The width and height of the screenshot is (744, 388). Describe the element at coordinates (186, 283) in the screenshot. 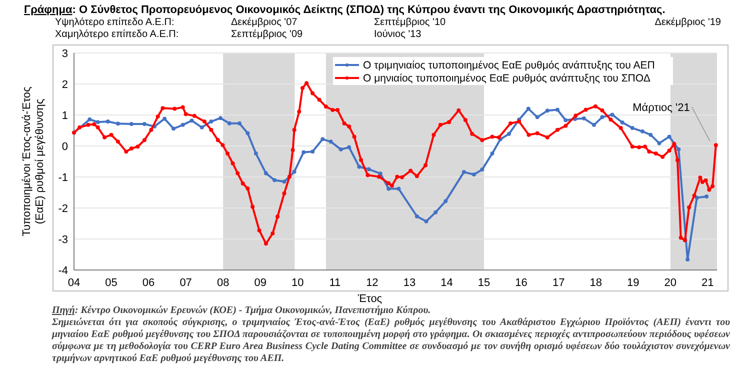

I see `x-tick-label: 07` at that location.